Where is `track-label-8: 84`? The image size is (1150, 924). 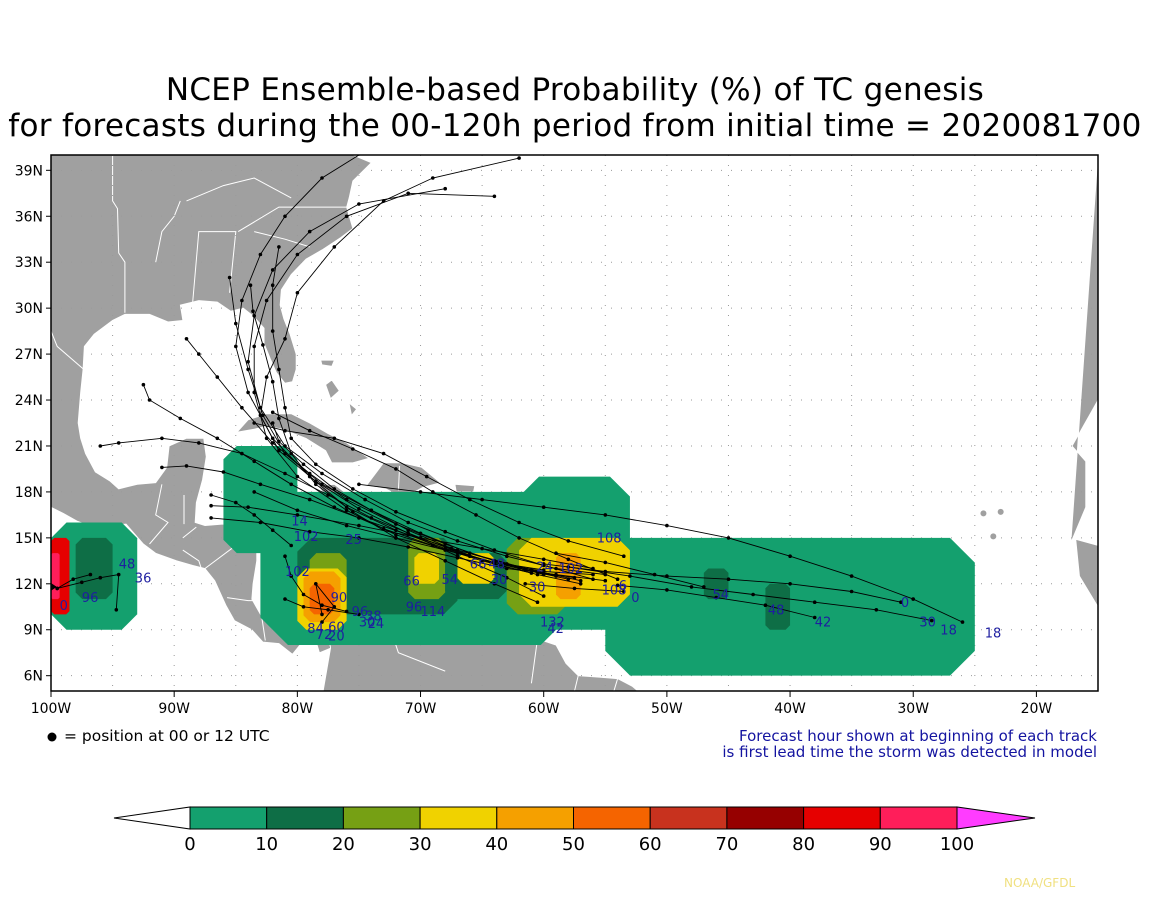 track-label-8: 84 is located at coordinates (315, 629).